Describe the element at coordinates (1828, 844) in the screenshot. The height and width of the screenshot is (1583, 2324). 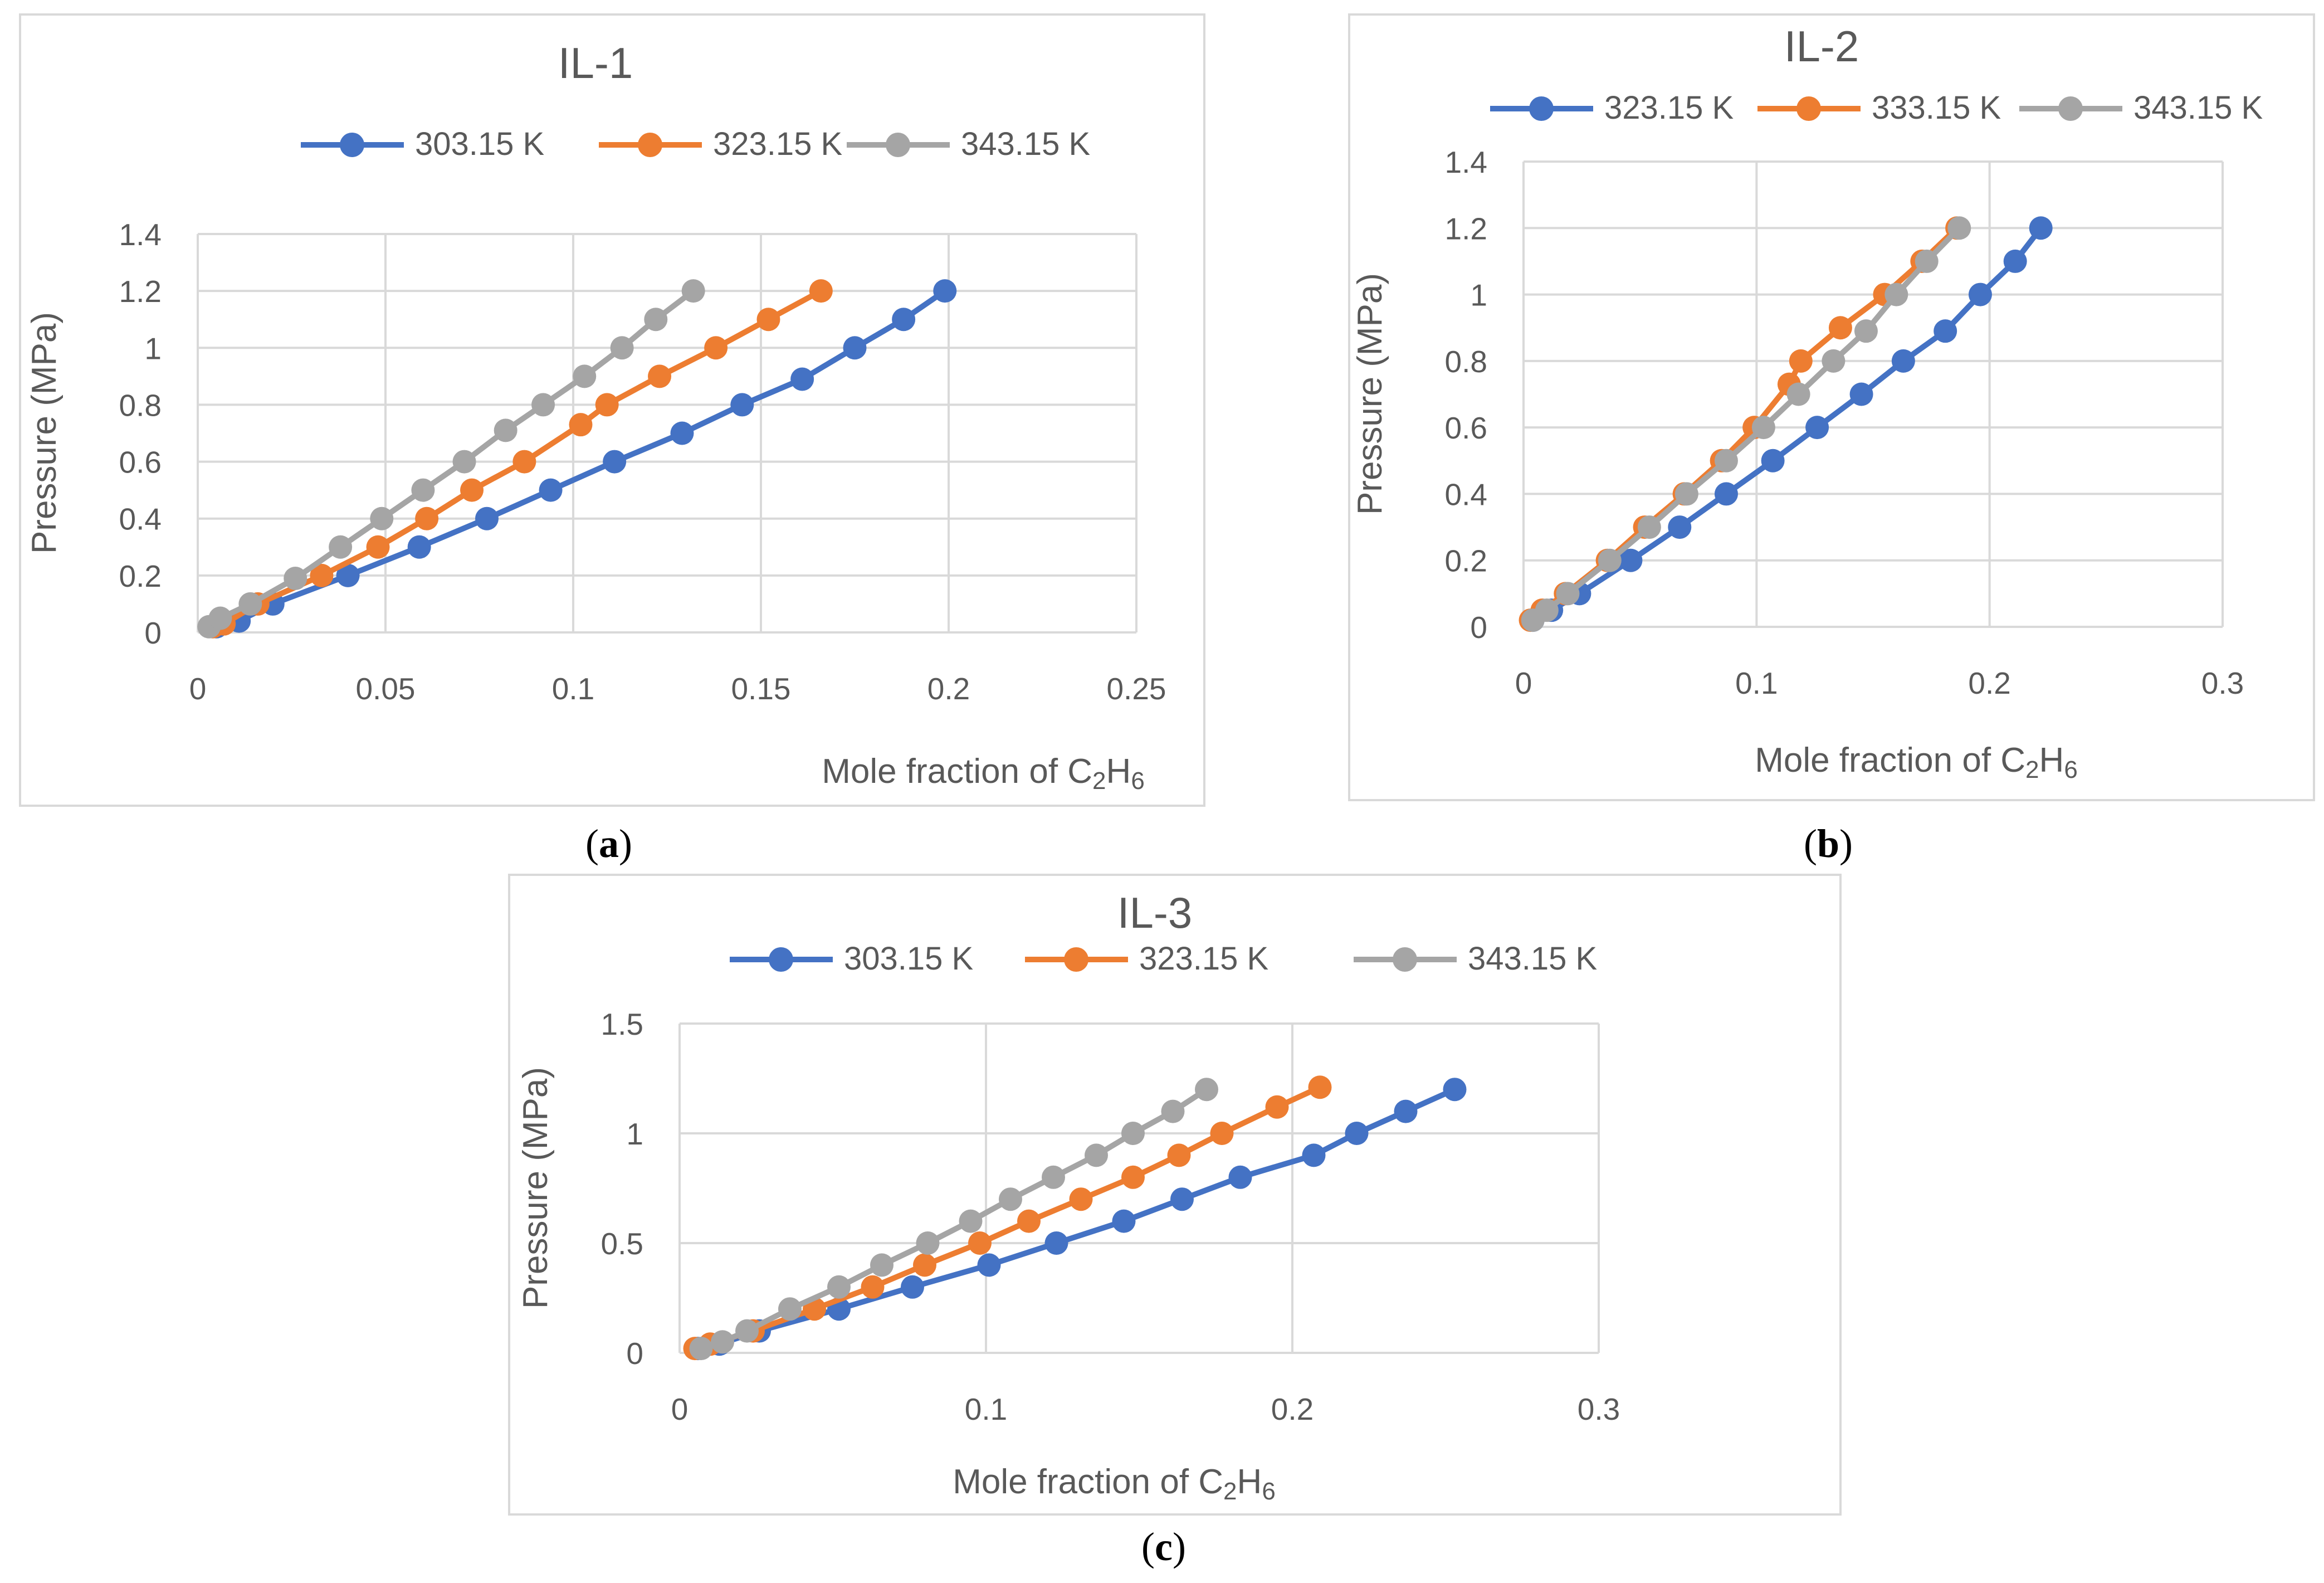
I see `panel-label-letter: b` at that location.